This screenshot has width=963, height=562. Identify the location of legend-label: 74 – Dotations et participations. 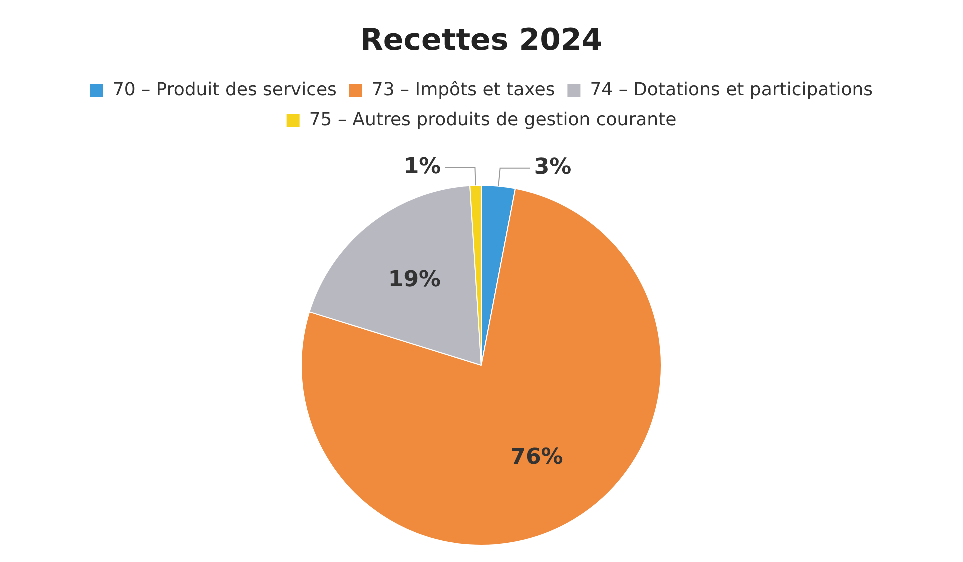
(732, 90).